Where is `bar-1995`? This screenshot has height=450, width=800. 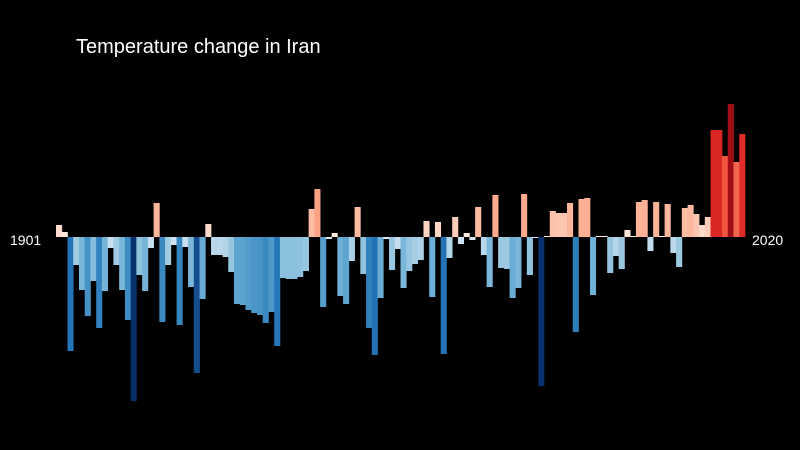
bar-1995 is located at coordinates (598, 236).